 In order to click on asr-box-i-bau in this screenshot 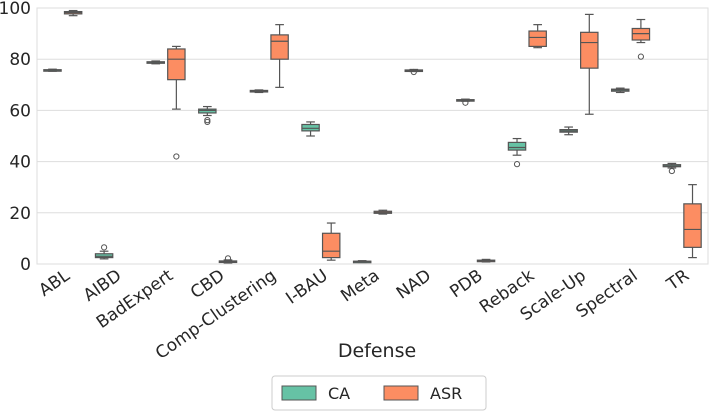, I will do `click(331, 241)`.